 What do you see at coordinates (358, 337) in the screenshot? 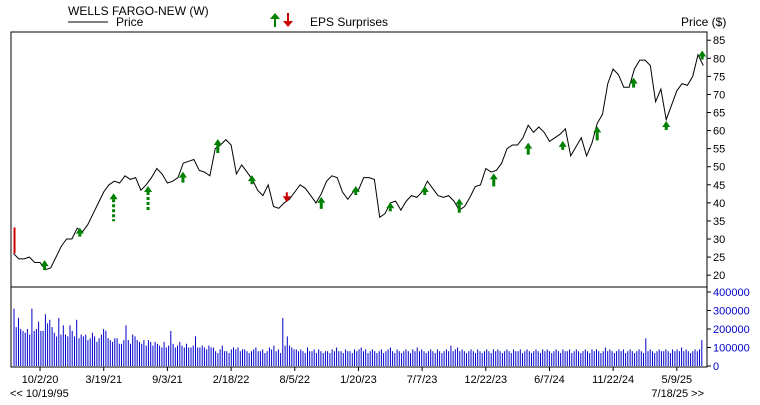
I see `volume-bars` at bounding box center [358, 337].